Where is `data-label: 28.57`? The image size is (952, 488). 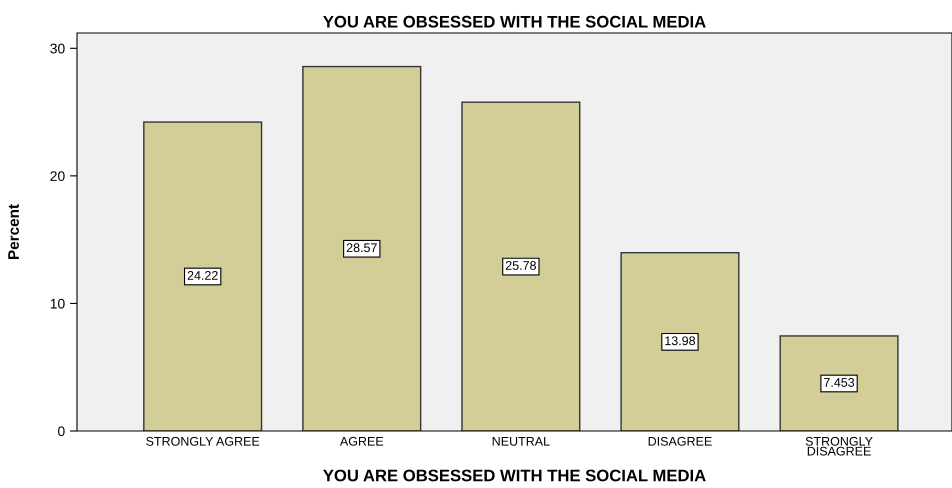 data-label: 28.57 is located at coordinates (361, 247).